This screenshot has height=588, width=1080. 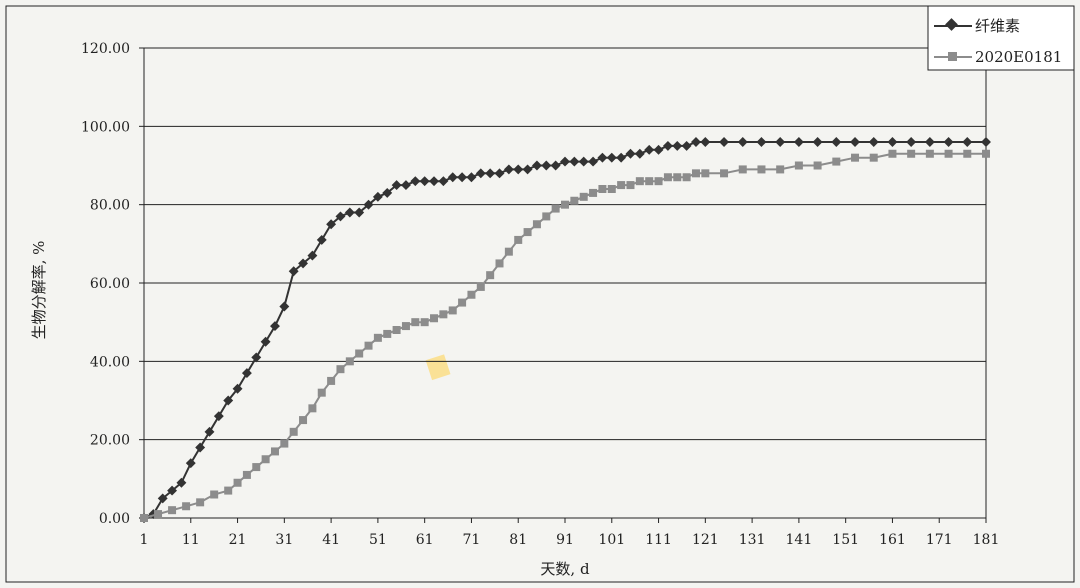 I want to click on x-tick-label: 91, so click(x=565, y=540).